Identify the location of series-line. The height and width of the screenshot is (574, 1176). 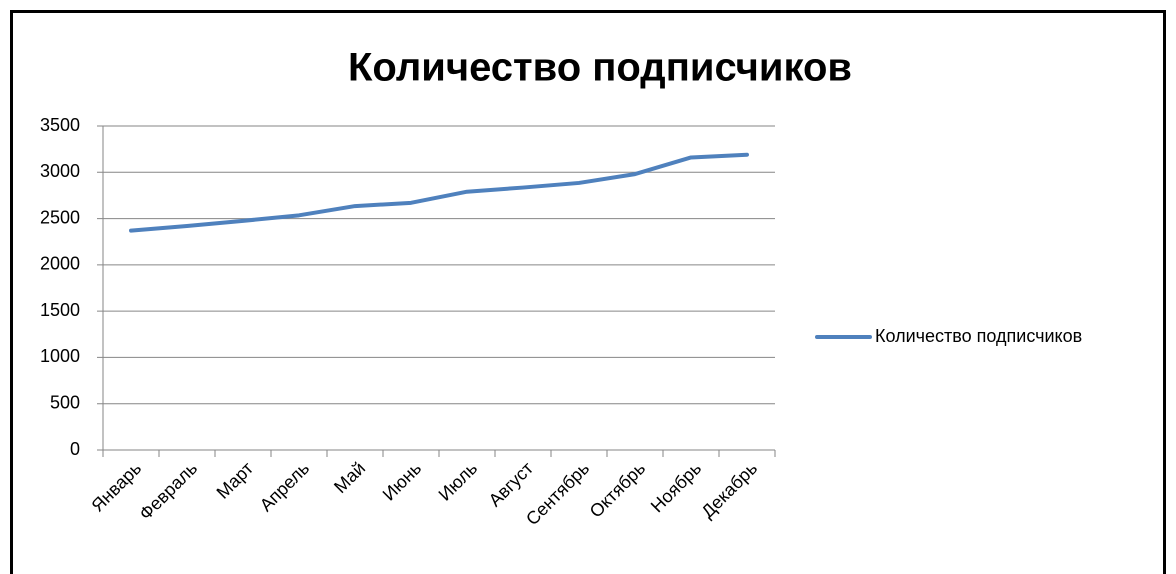
(439, 192).